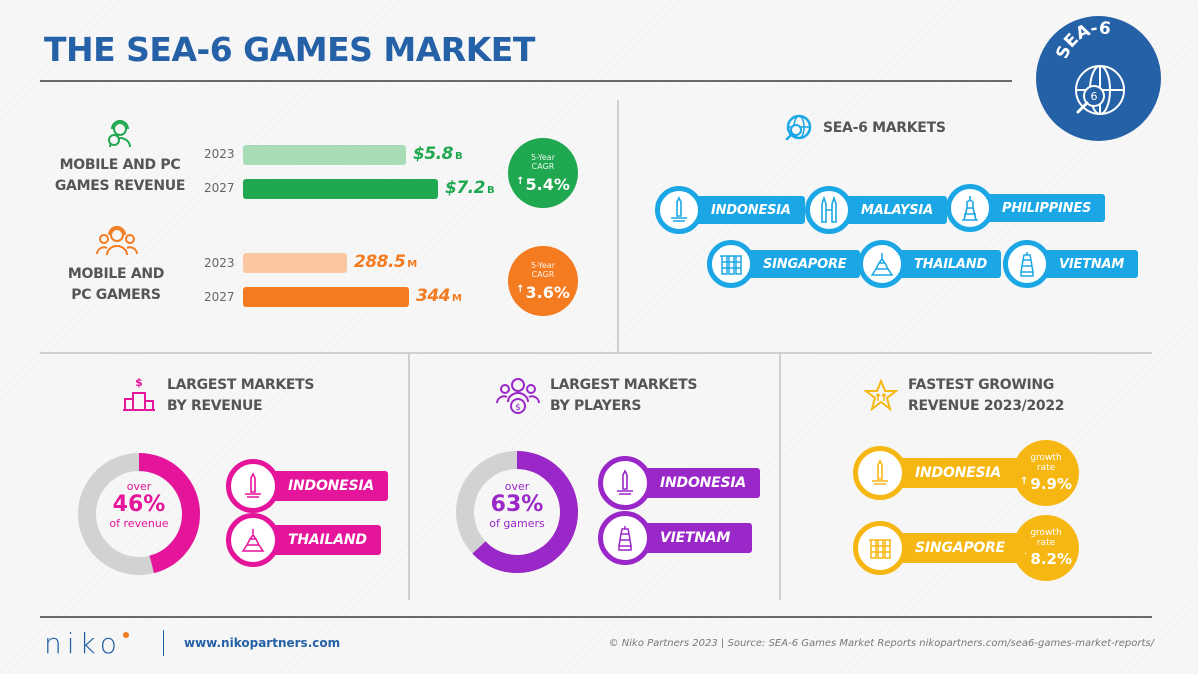  What do you see at coordinates (1026, 208) in the screenshot?
I see `market-pill-philippines: PHILIPPINES` at bounding box center [1026, 208].